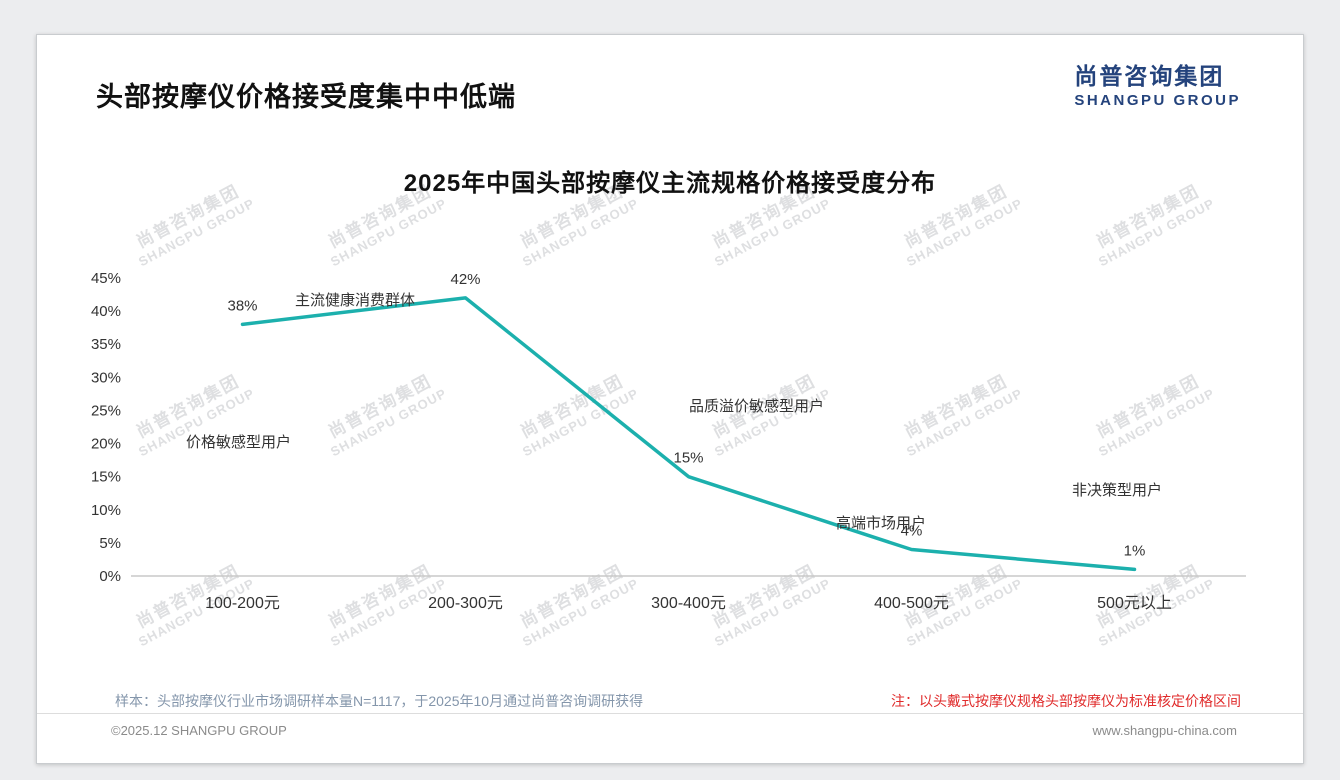 The image size is (1340, 780). Describe the element at coordinates (306, 97) in the screenshot. I see `page-title: 头部按摩仪价格接受度集中中低端` at that location.